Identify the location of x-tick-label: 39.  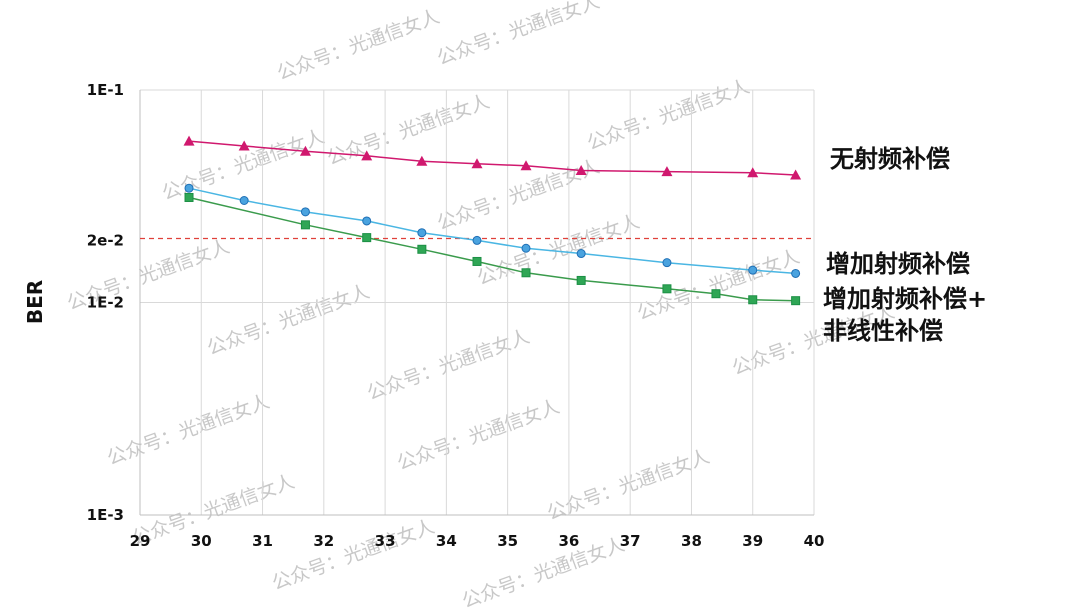
(752, 541).